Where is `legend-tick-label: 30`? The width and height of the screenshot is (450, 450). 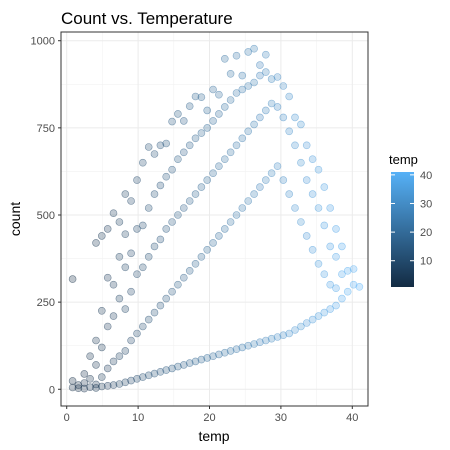
legend-tick-label: 30 is located at coordinates (426, 204).